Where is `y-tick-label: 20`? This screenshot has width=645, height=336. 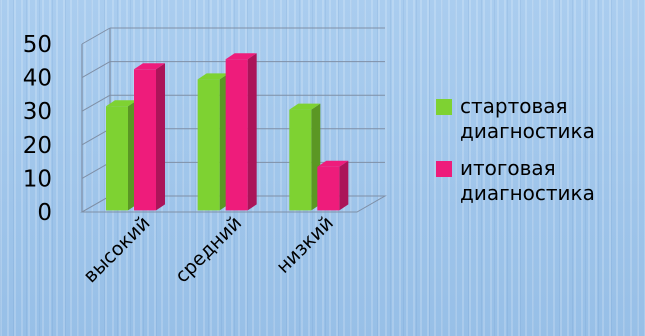 y-tick-label: 20 is located at coordinates (37, 146).